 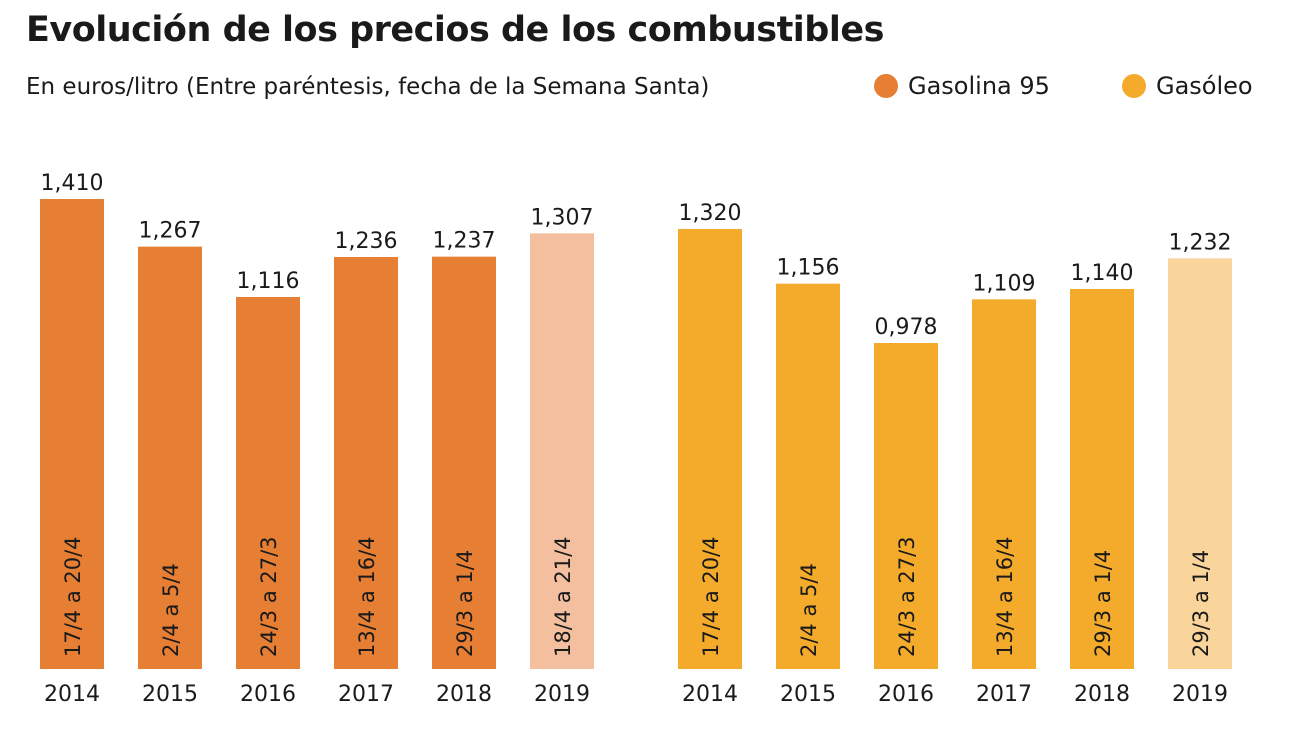 What do you see at coordinates (464, 462) in the screenshot?
I see `bar-gasolina-2018` at bounding box center [464, 462].